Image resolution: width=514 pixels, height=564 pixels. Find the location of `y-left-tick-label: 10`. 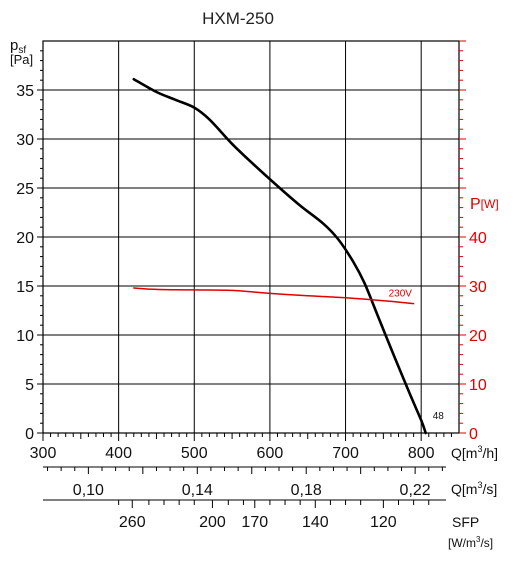

y-left-tick-label: 10 is located at coordinates (25, 336).